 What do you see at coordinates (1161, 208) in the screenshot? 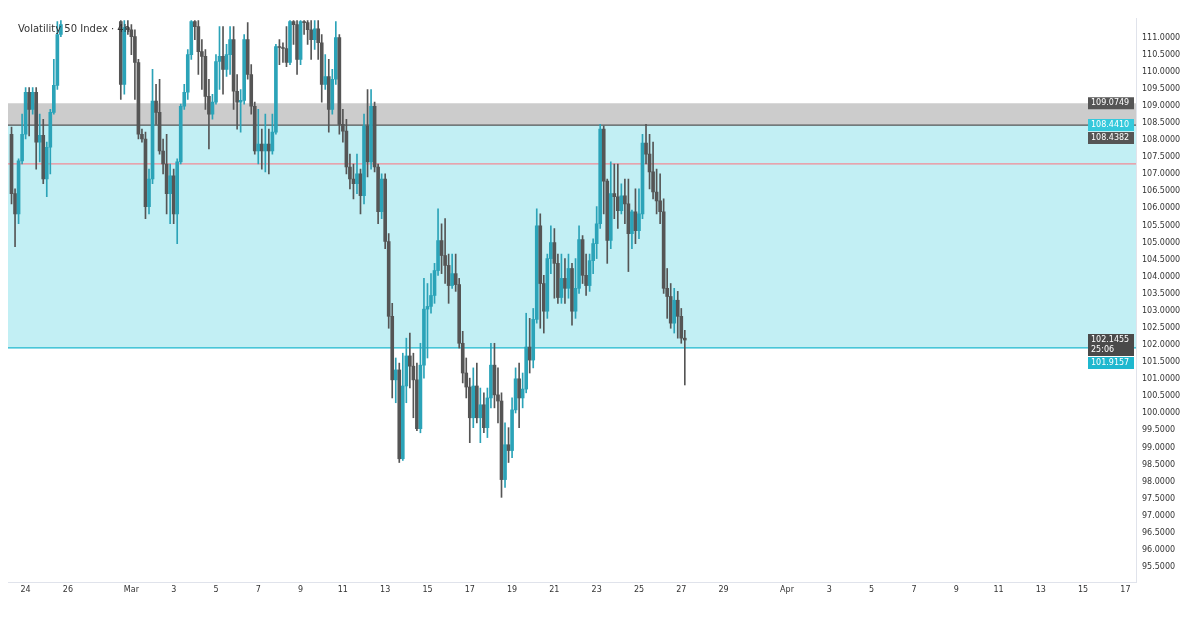
I see `y-tick-label: 106.0000` at bounding box center [1161, 208].